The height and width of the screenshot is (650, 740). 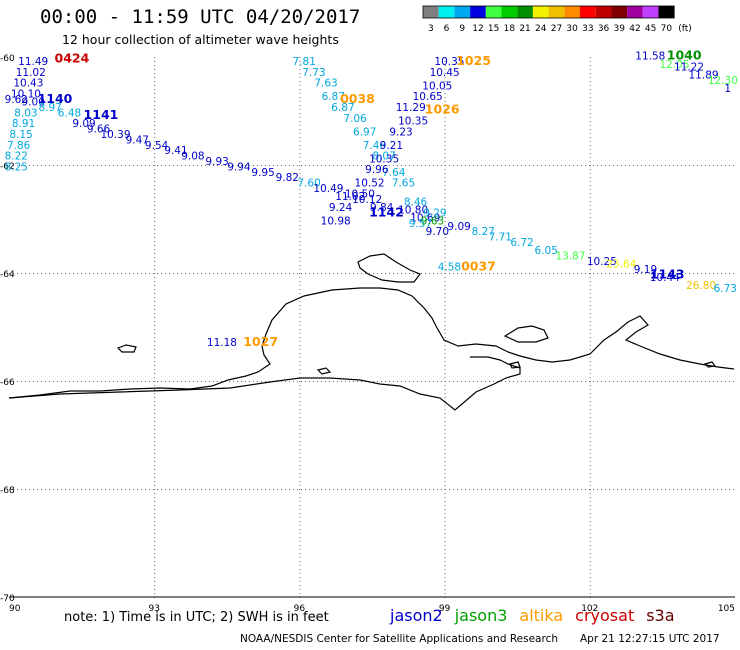 What do you see at coordinates (304, 62) in the screenshot?
I see `wave-height-value: 7.81` at bounding box center [304, 62].